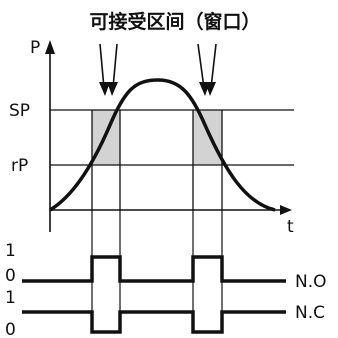  Describe the element at coordinates (174, 21) in the screenshot. I see `diagram-title: 可接受区间（窗口）` at that location.